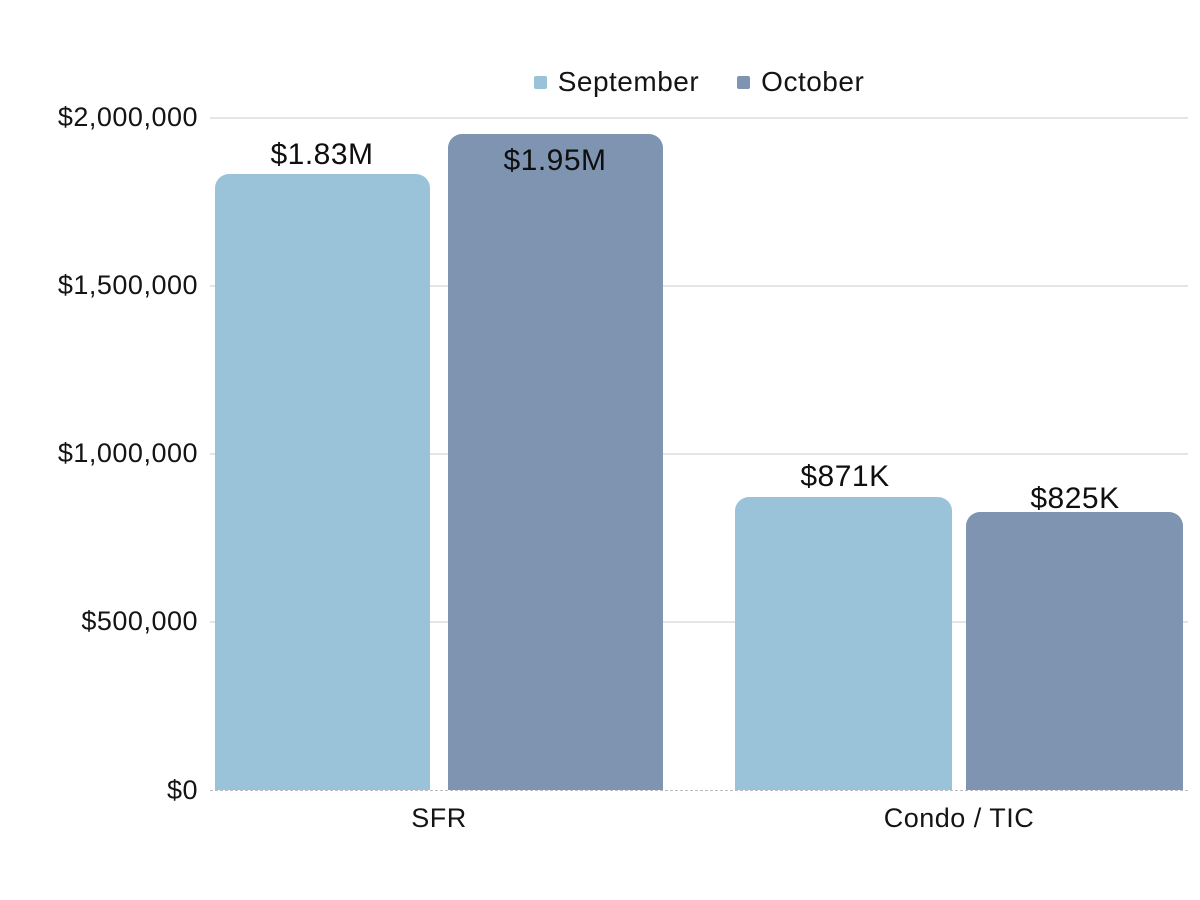 This screenshot has height=900, width=1200. Describe the element at coordinates (127, 453) in the screenshot. I see `y-tick-1000000: $1,000,000` at that location.